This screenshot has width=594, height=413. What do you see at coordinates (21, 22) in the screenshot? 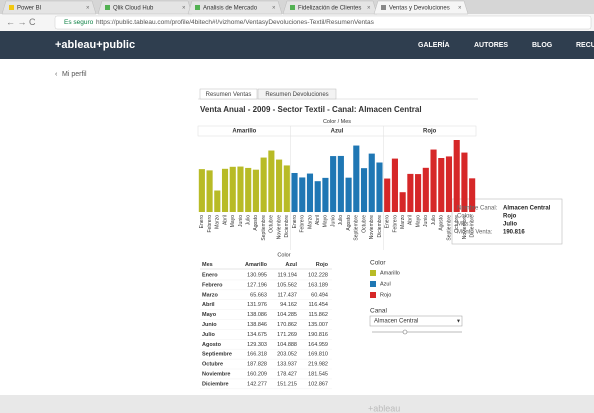
I see `nav-arrows: ← → C` at bounding box center [21, 22].